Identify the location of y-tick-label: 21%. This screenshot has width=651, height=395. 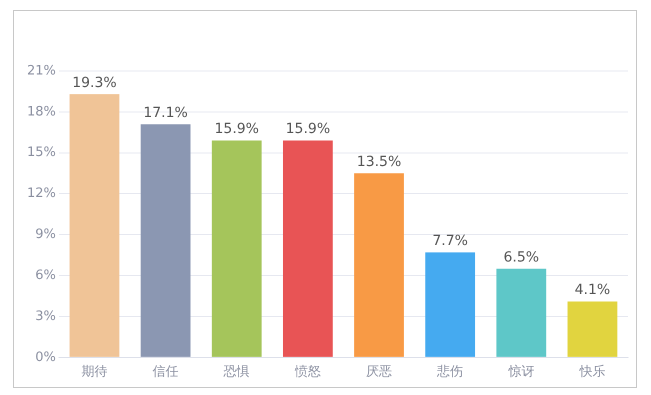
(41, 70).